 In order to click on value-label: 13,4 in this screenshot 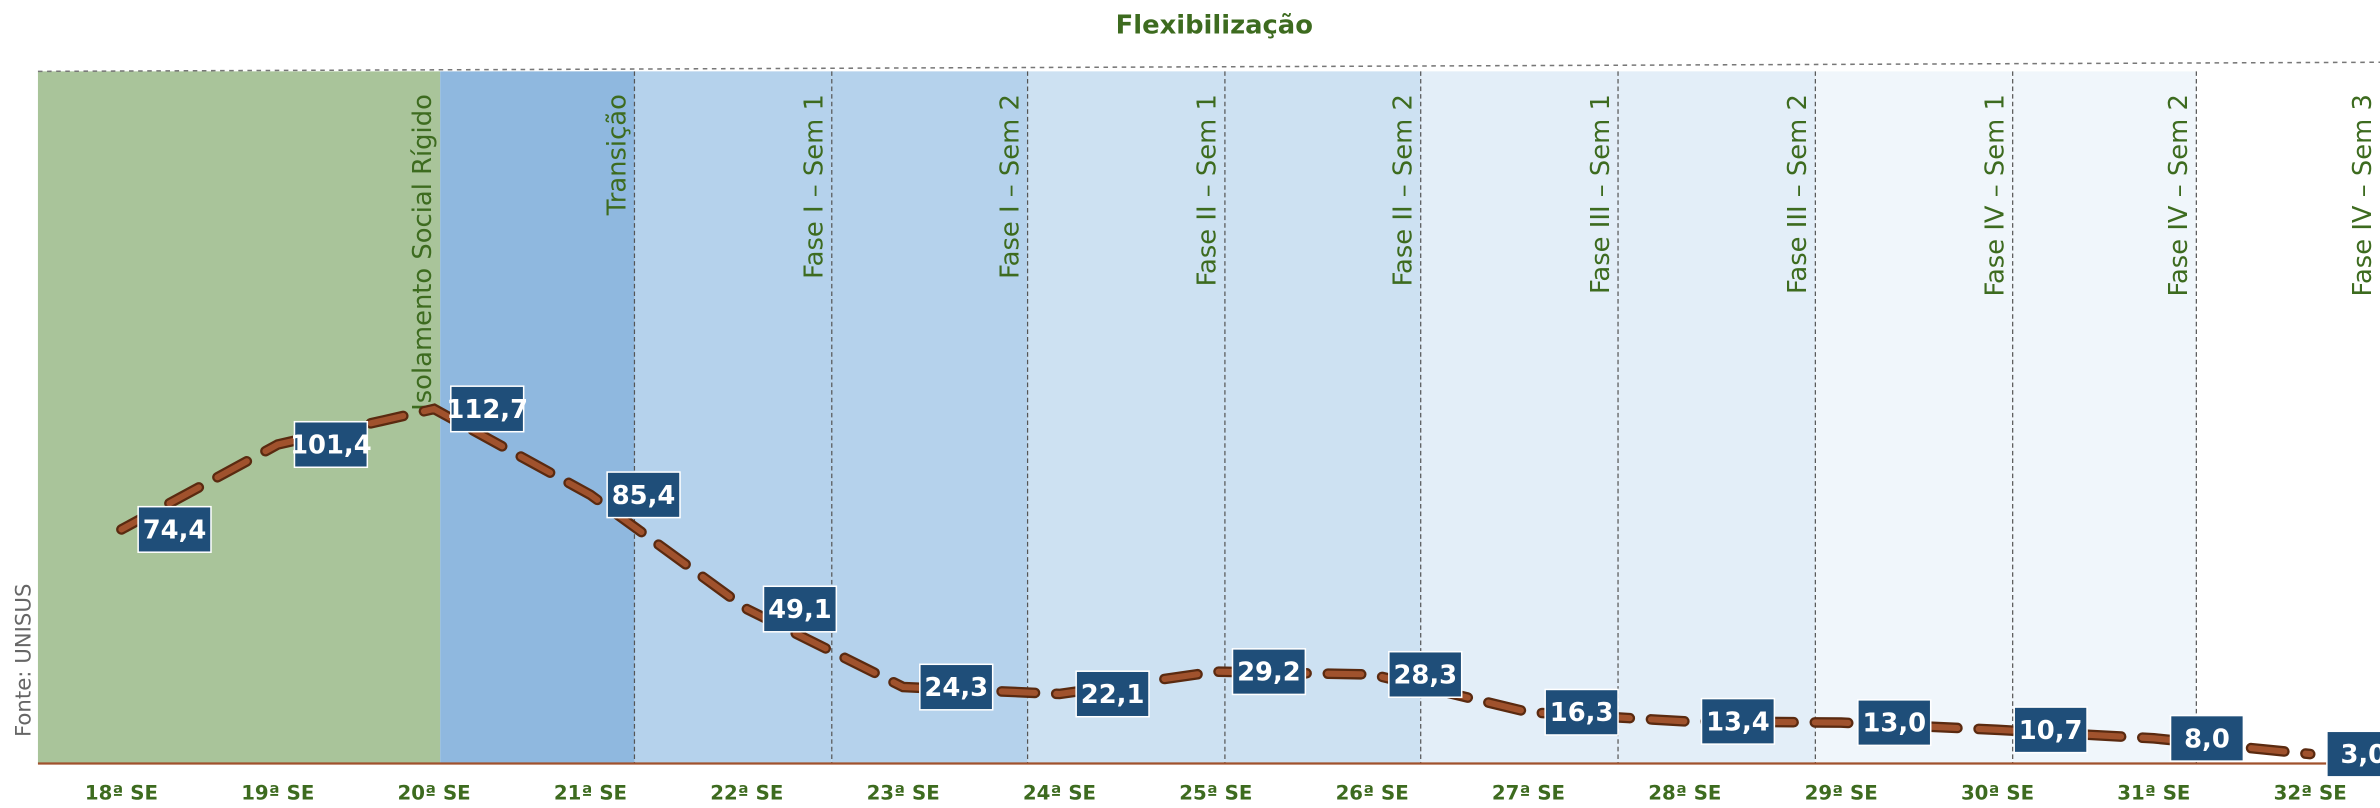, I will do `click(1738, 722)`.